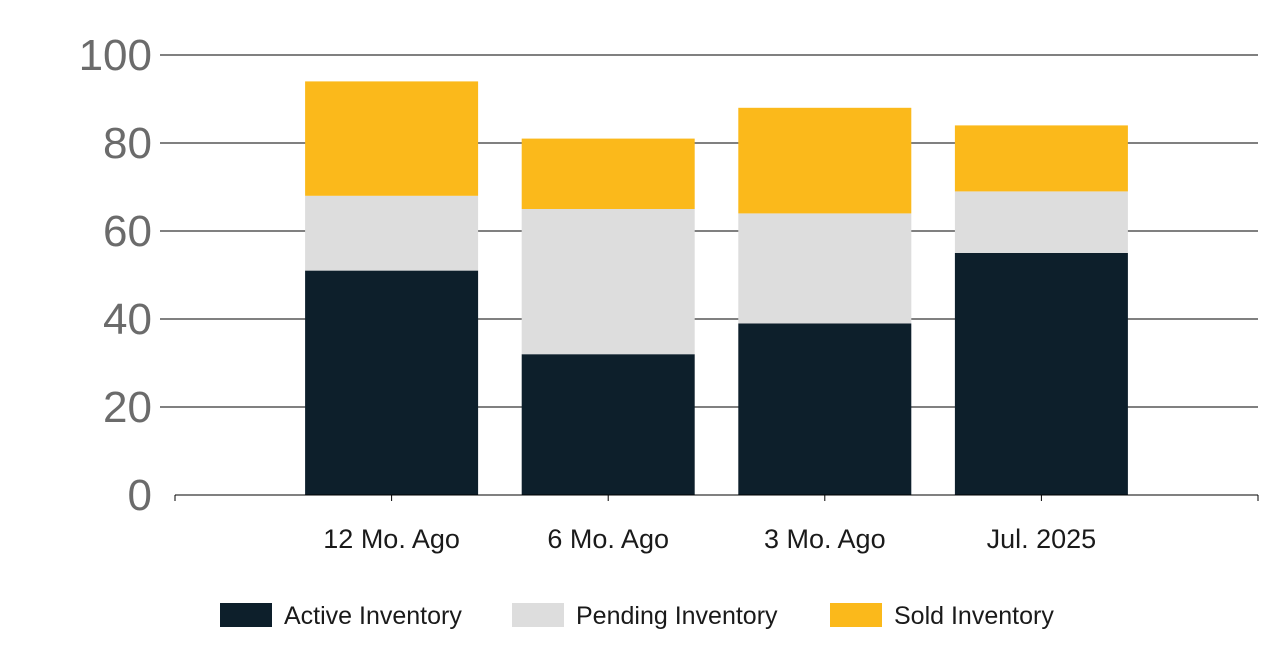 This screenshot has width=1261, height=668. I want to click on x-tick-label: 3 Mo. Ago, so click(825, 539).